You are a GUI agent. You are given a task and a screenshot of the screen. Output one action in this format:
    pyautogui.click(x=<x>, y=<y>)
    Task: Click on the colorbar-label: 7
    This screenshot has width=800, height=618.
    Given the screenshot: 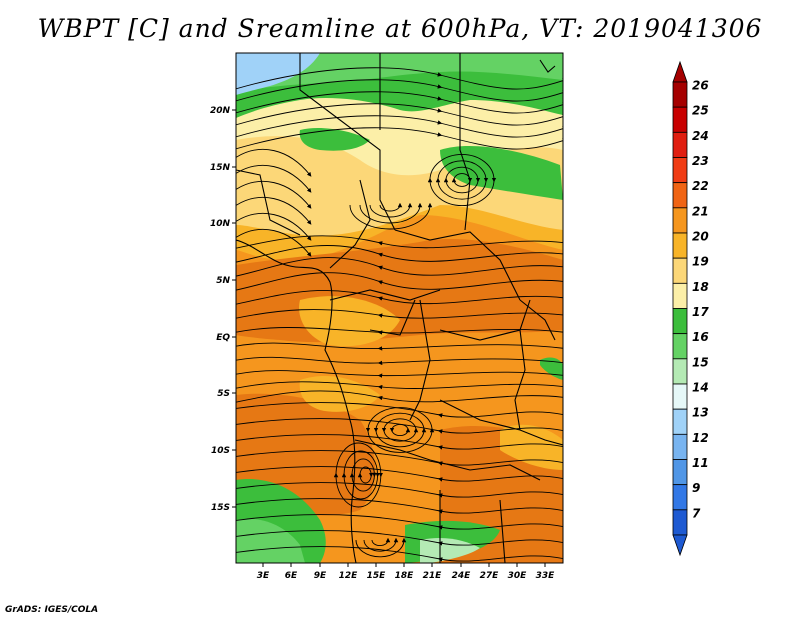 What is the action you would take?
    pyautogui.click(x=696, y=513)
    